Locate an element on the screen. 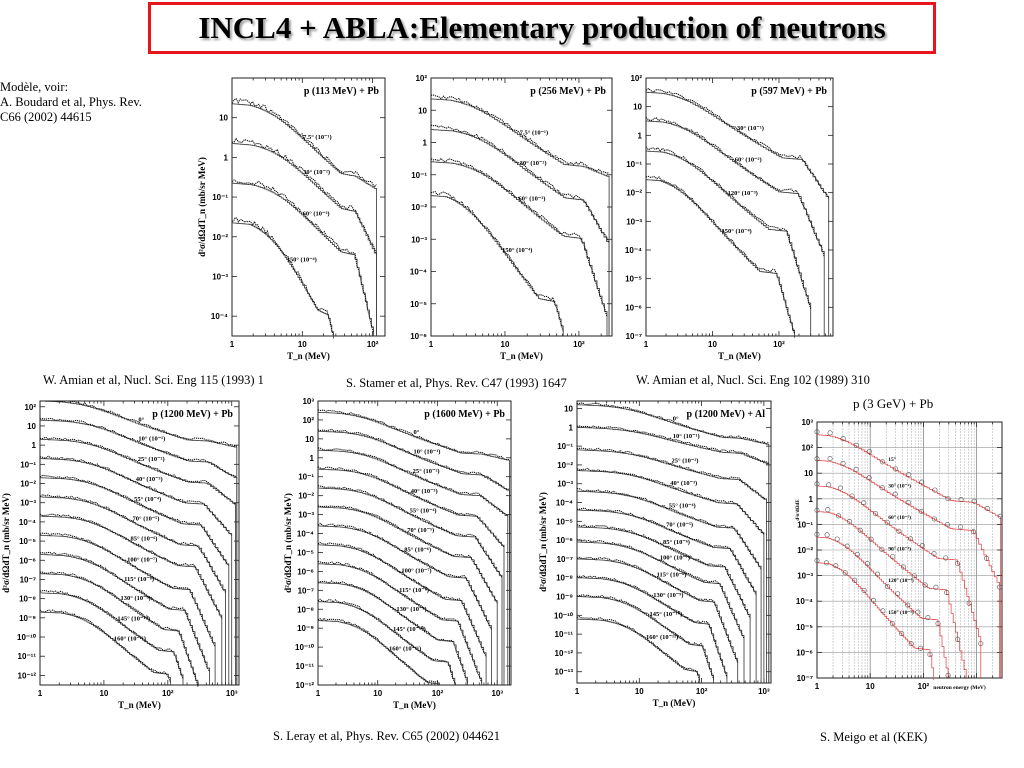 This screenshot has height=768, width=1024. series-label: 160° (10⁻¹¹) is located at coordinates (405, 648).